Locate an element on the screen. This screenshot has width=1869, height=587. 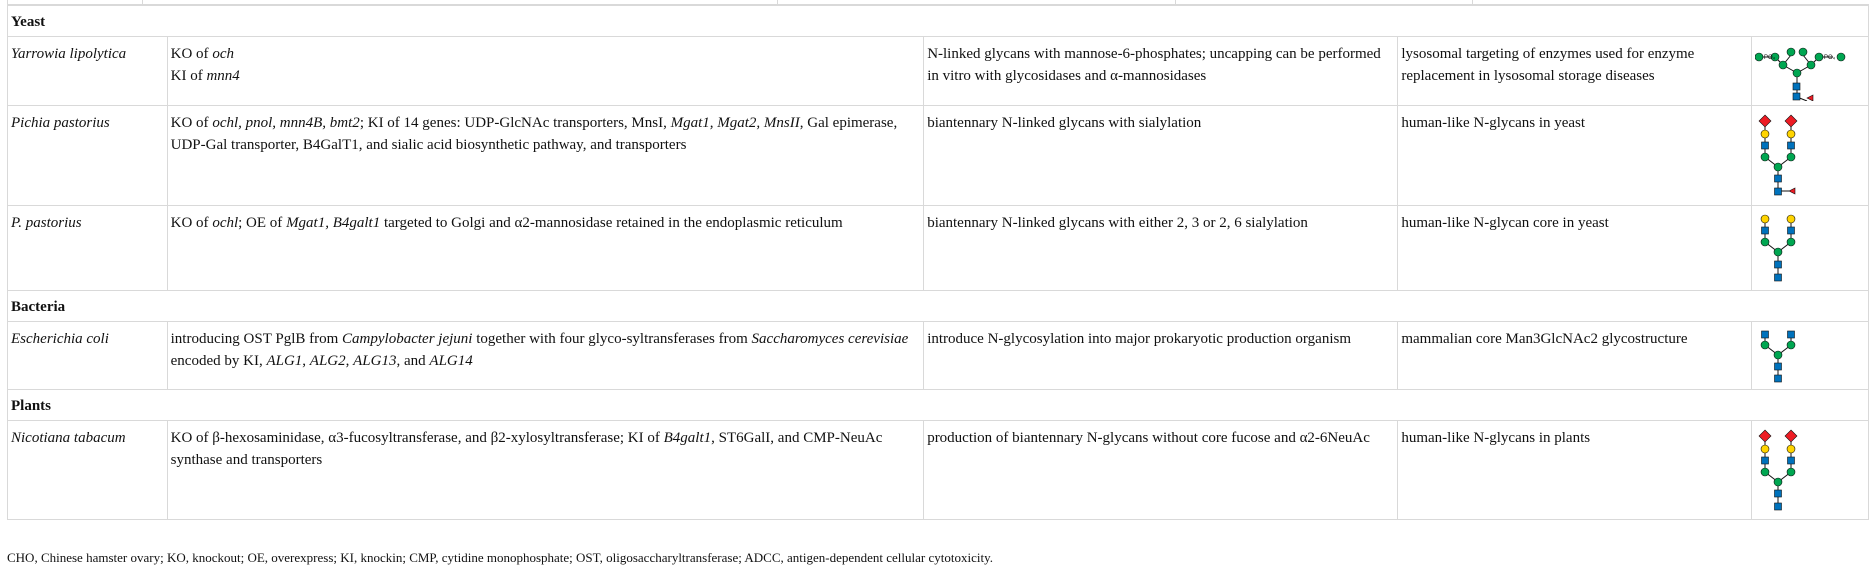
mod-text: , and is located at coordinates (413, 361).